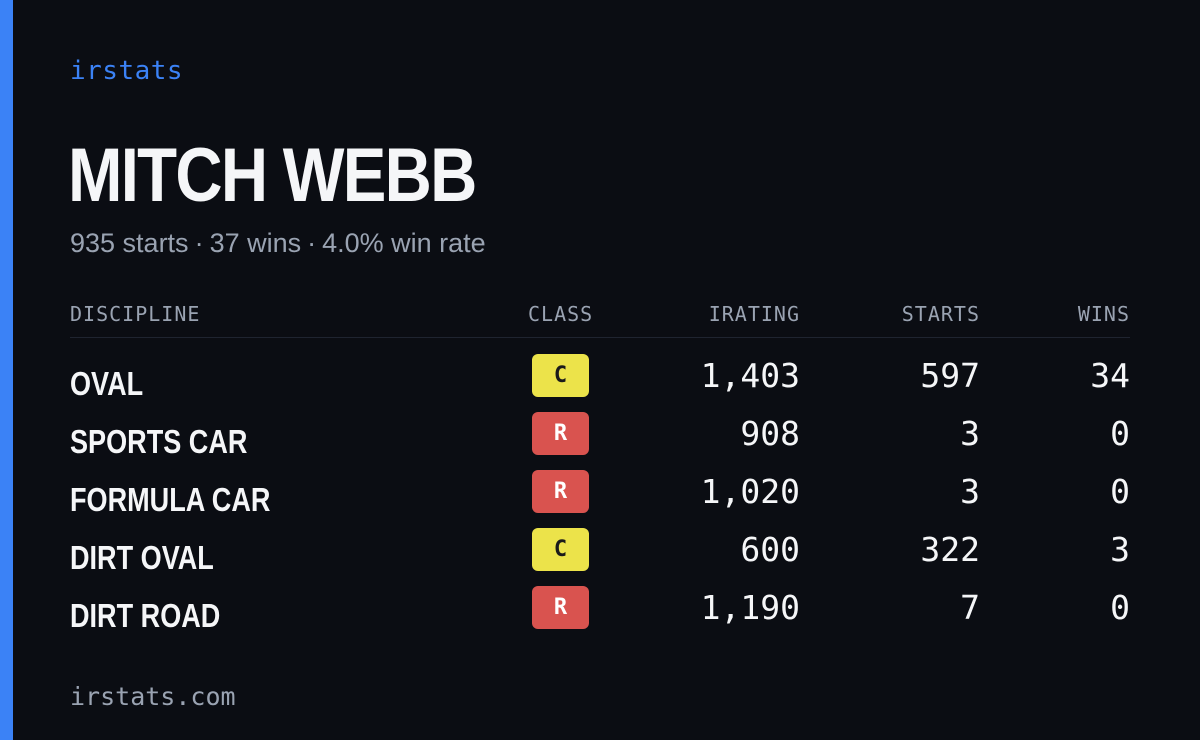  What do you see at coordinates (129, 243) in the screenshot?
I see `summary-starts: 935 starts` at bounding box center [129, 243].